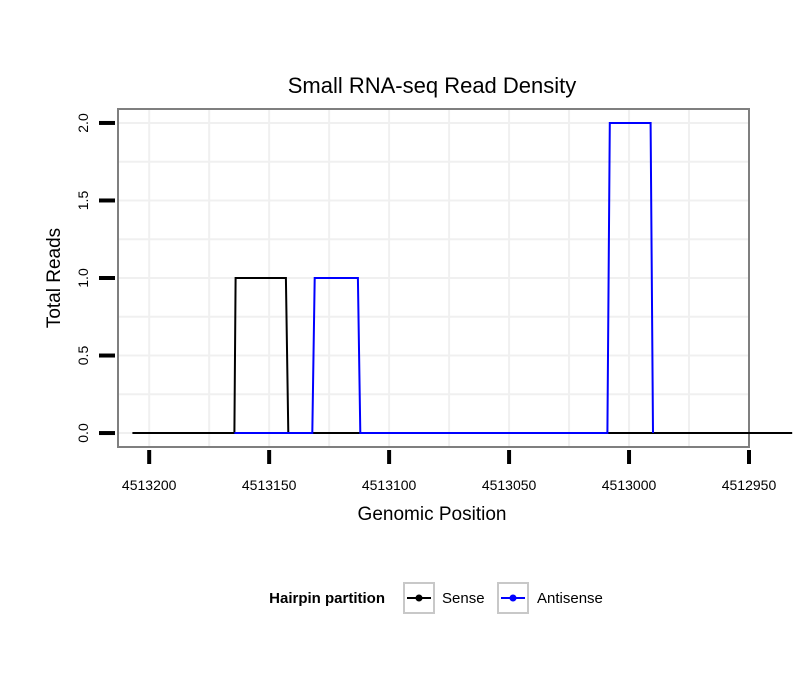 This screenshot has height=690, width=810. I want to click on y-tick-label: 1.0, so click(83, 278).